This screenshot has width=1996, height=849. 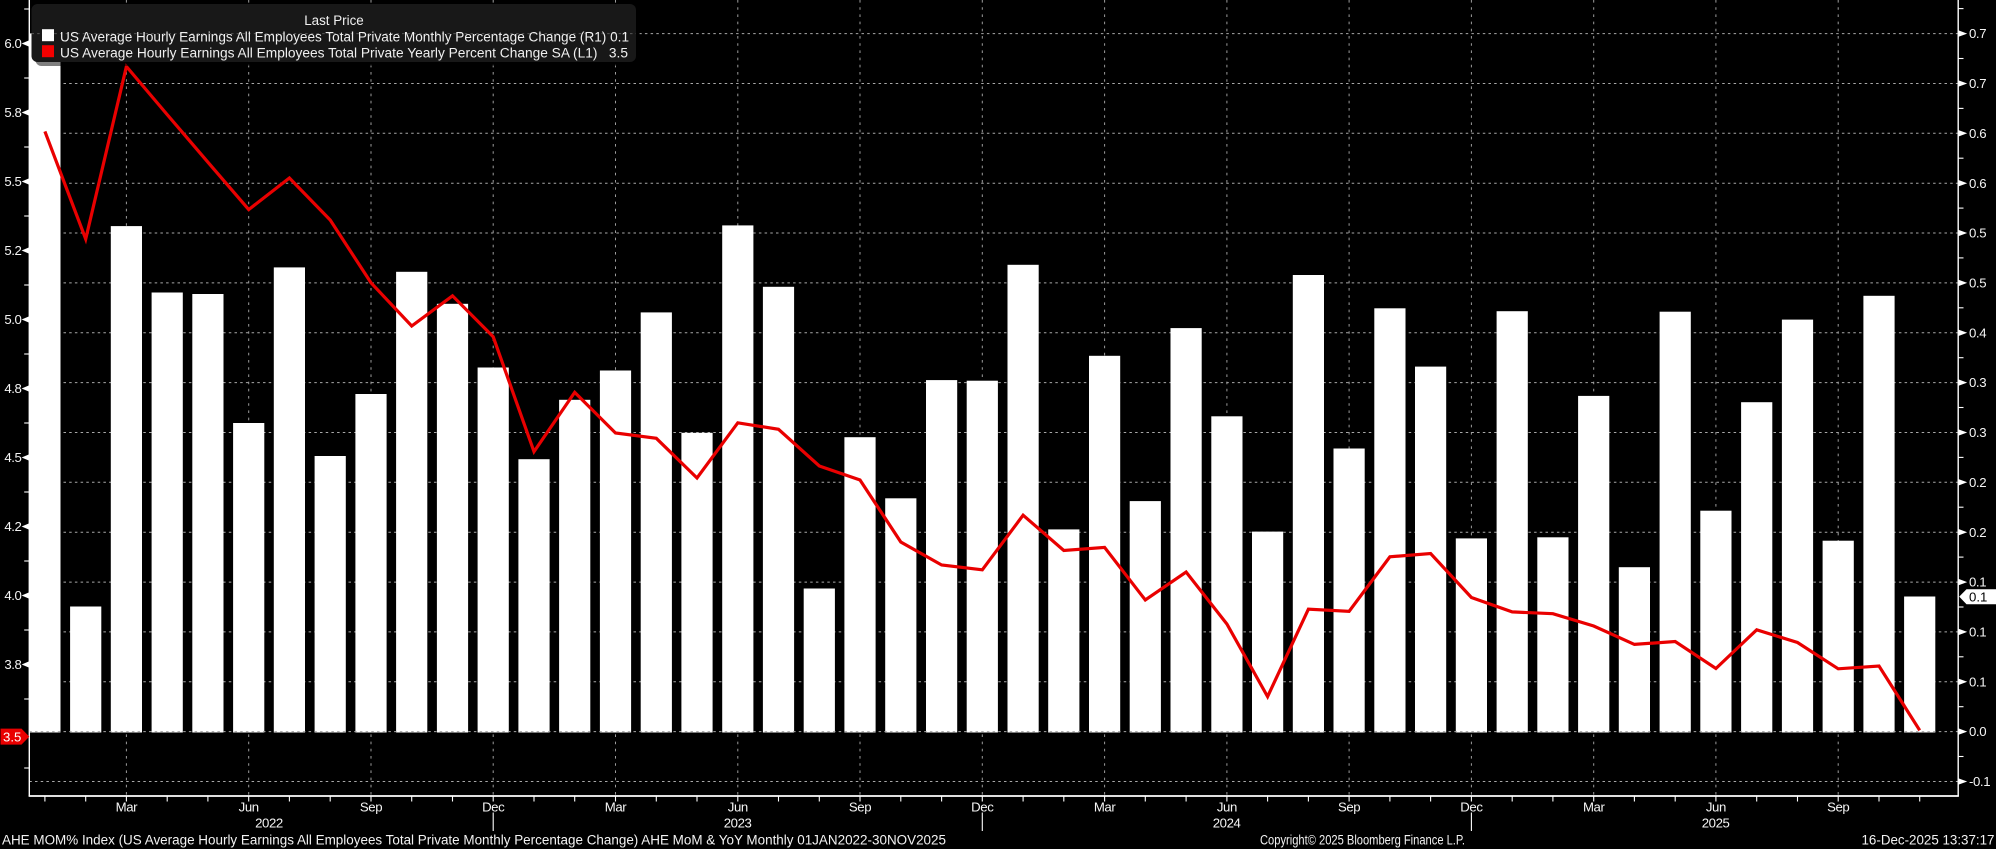 I want to click on svg-text: 2025, so click(x=1716, y=823).